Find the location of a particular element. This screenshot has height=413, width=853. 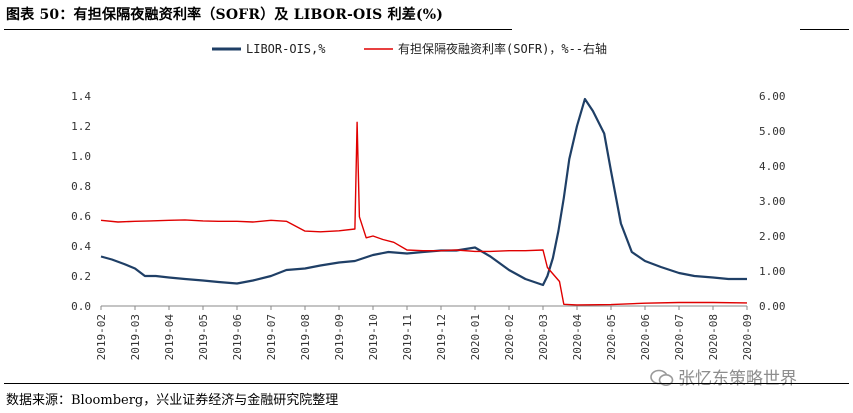

x-tick-label: 2019-04 is located at coordinates (169, 337).